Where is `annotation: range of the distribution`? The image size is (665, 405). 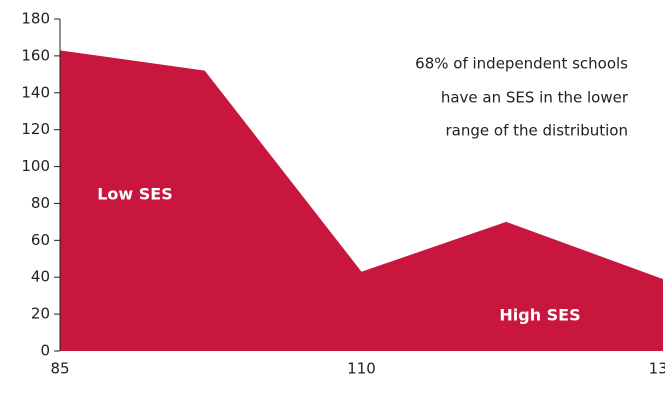
annotation: range of the distribution is located at coordinates (537, 131).